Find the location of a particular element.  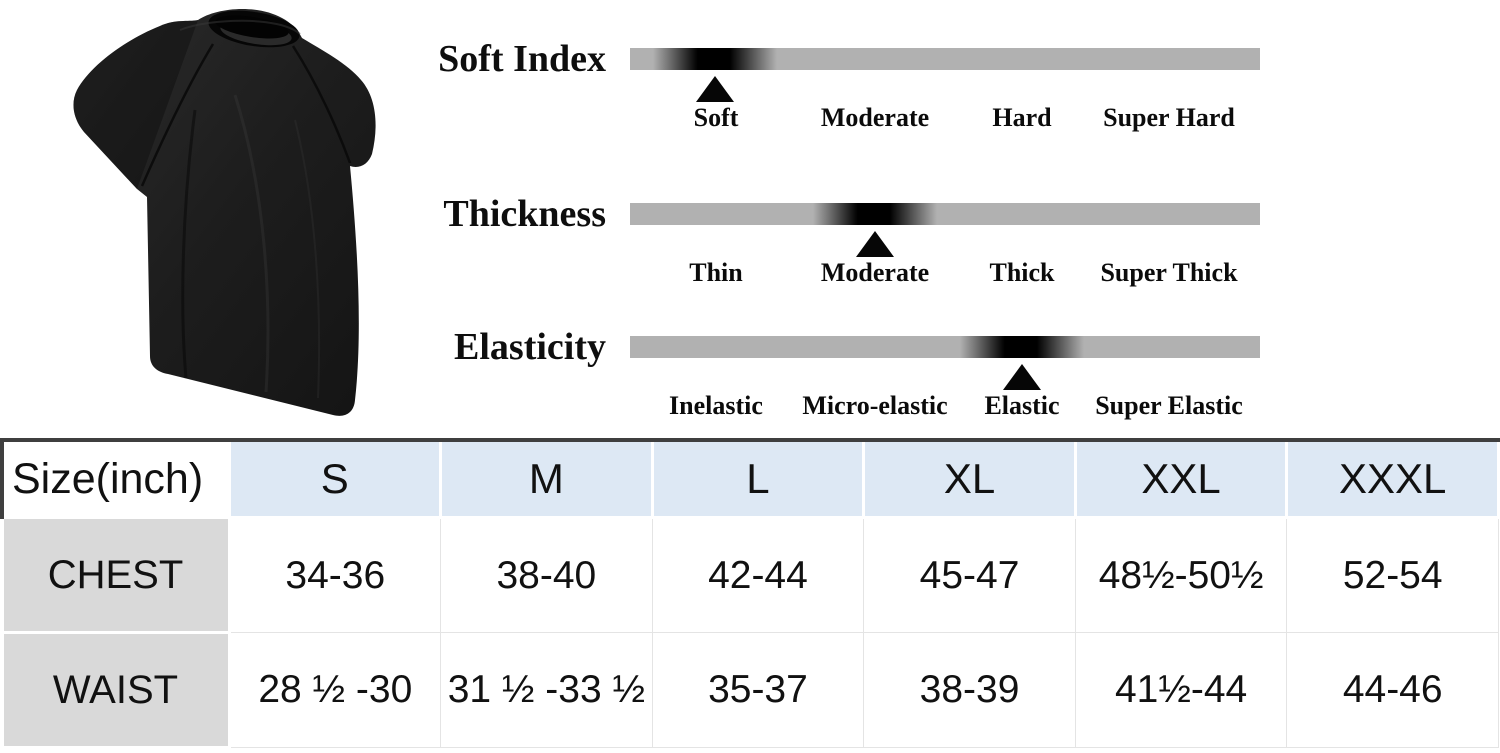

size-table-header-row: Size(inch) S M L XL XXL XXXL is located at coordinates (750, 478).